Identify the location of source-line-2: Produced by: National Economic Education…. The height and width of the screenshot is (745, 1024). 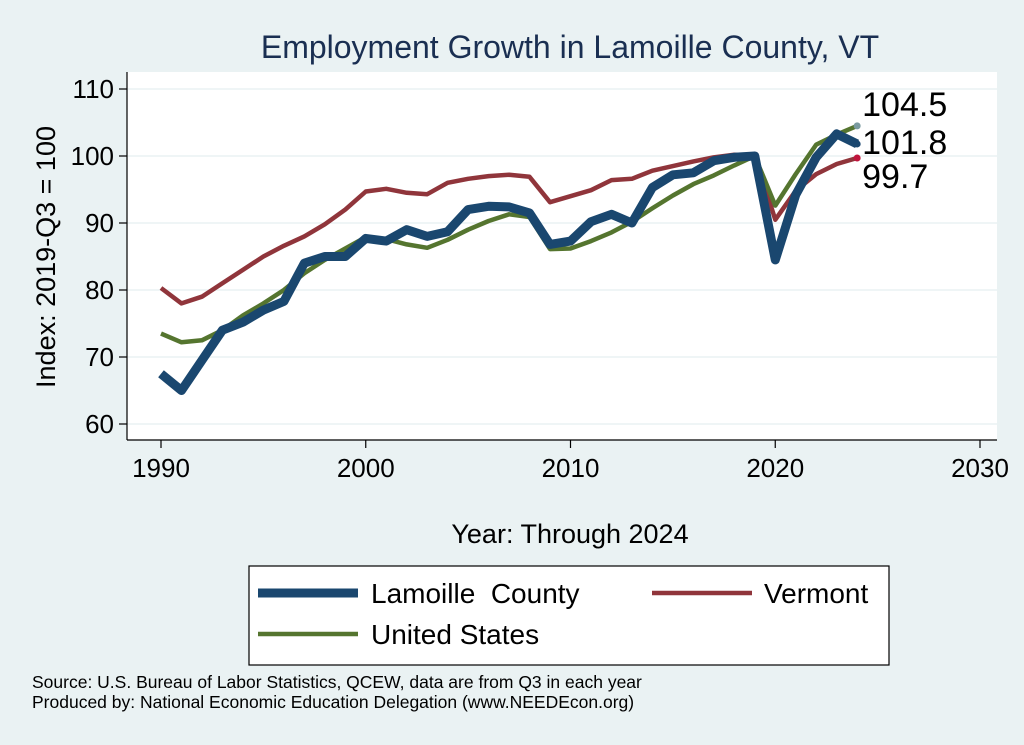
(333, 702).